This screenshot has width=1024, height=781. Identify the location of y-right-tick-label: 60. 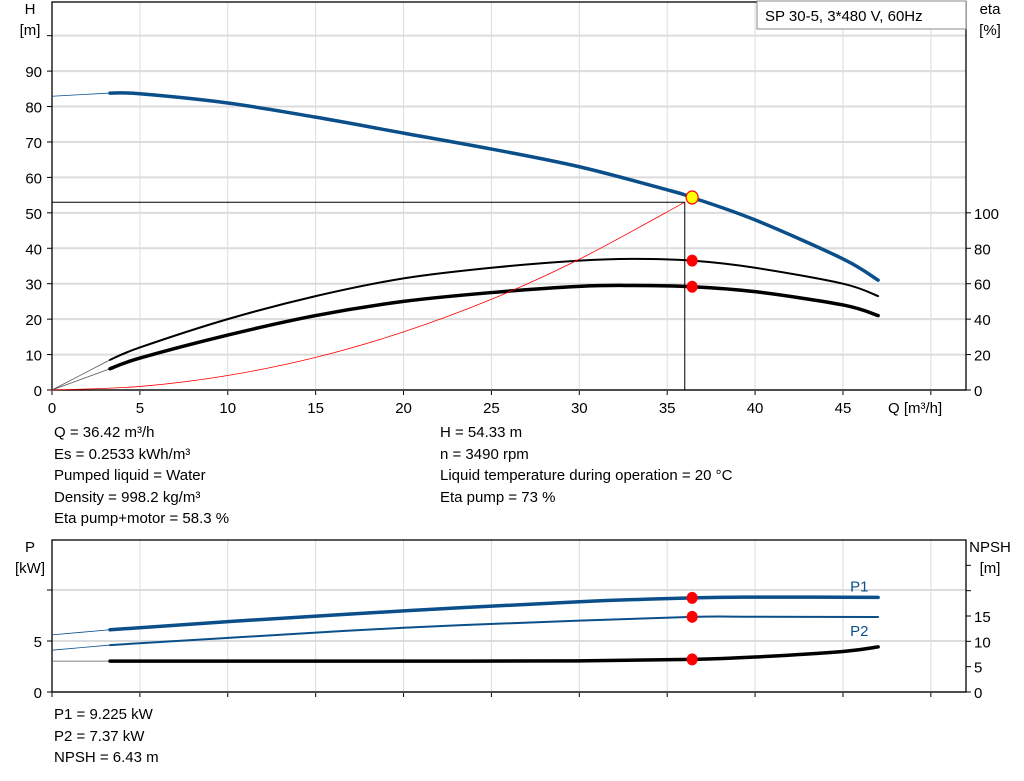
(982, 285).